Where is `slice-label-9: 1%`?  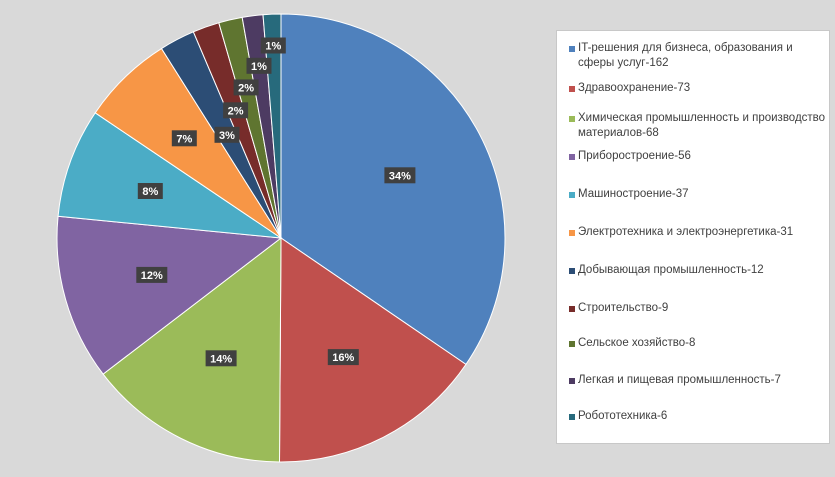 slice-label-9: 1% is located at coordinates (259, 65).